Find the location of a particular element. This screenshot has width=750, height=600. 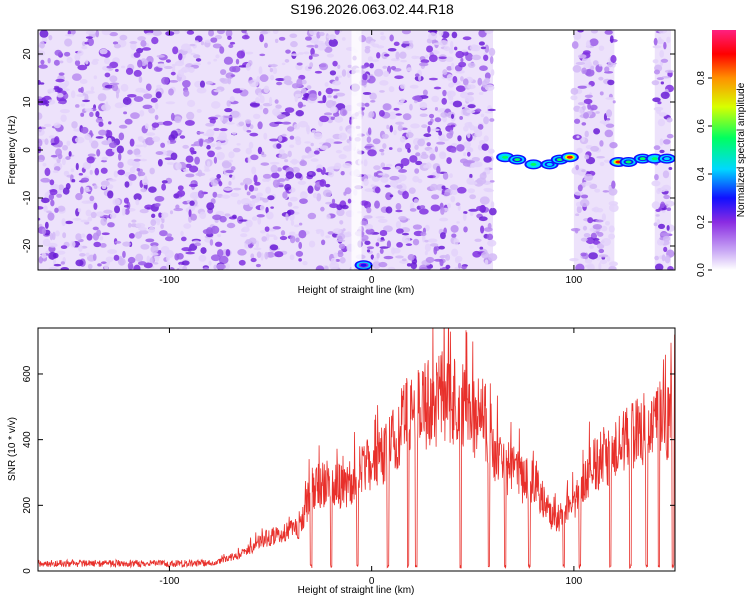

x-tick-label: -100 is located at coordinates (169, 280).